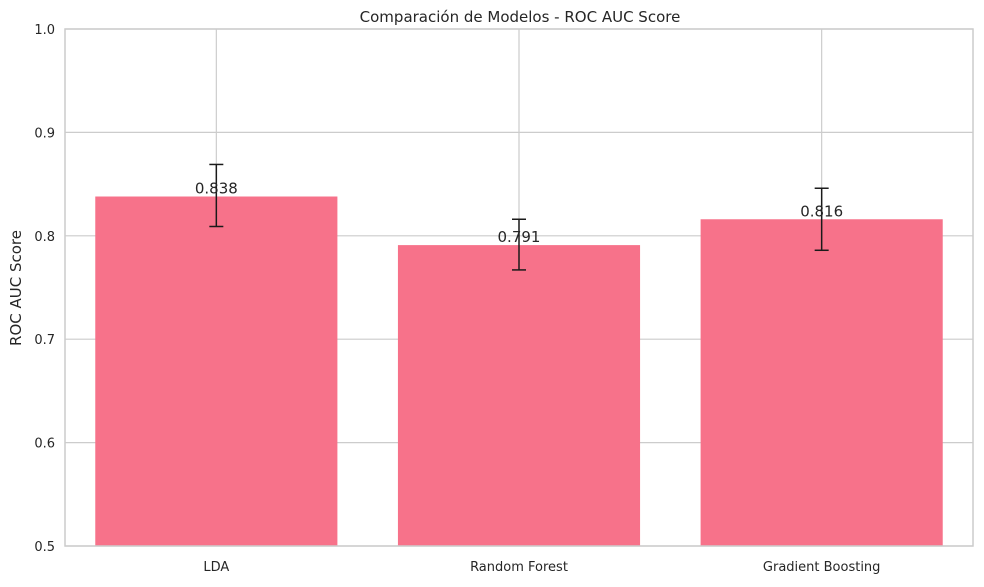  I want to click on y-tick-label: 1.0, so click(44, 30).